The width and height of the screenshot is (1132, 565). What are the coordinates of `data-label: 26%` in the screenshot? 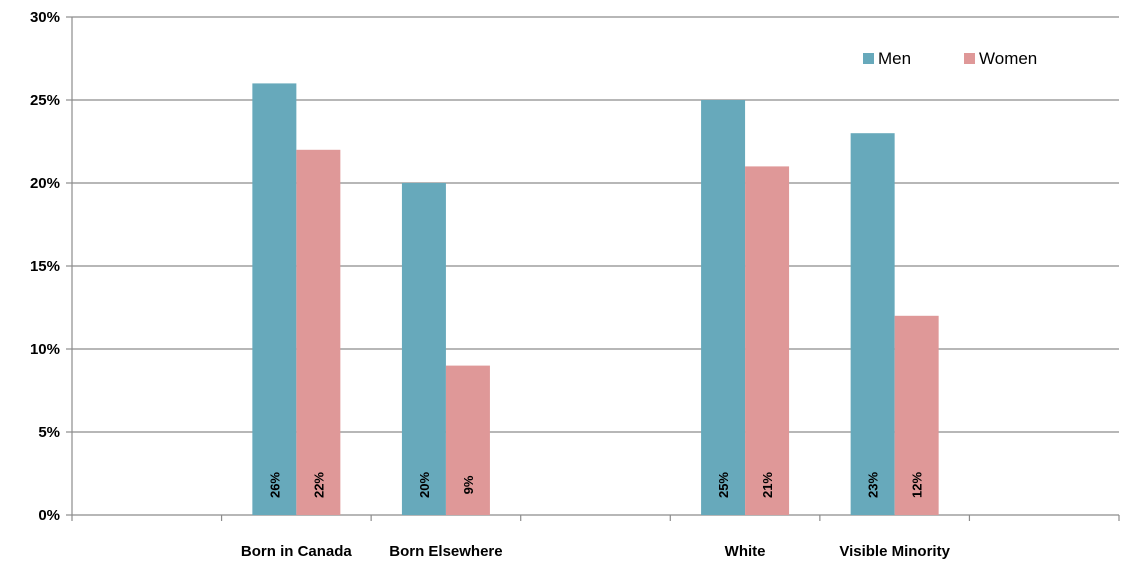 It's located at (274, 485).